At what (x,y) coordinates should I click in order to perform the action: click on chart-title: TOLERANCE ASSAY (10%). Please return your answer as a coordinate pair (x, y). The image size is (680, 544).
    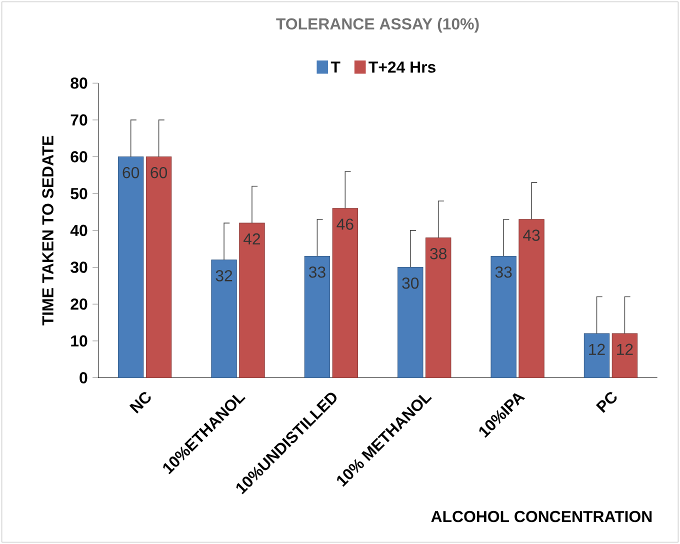
    Looking at the image, I should click on (377, 25).